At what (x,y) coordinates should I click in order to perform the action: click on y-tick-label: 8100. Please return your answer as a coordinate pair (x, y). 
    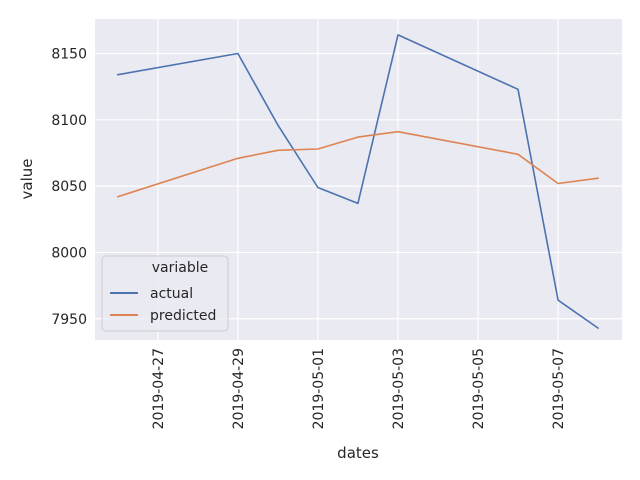
    Looking at the image, I should click on (69, 121).